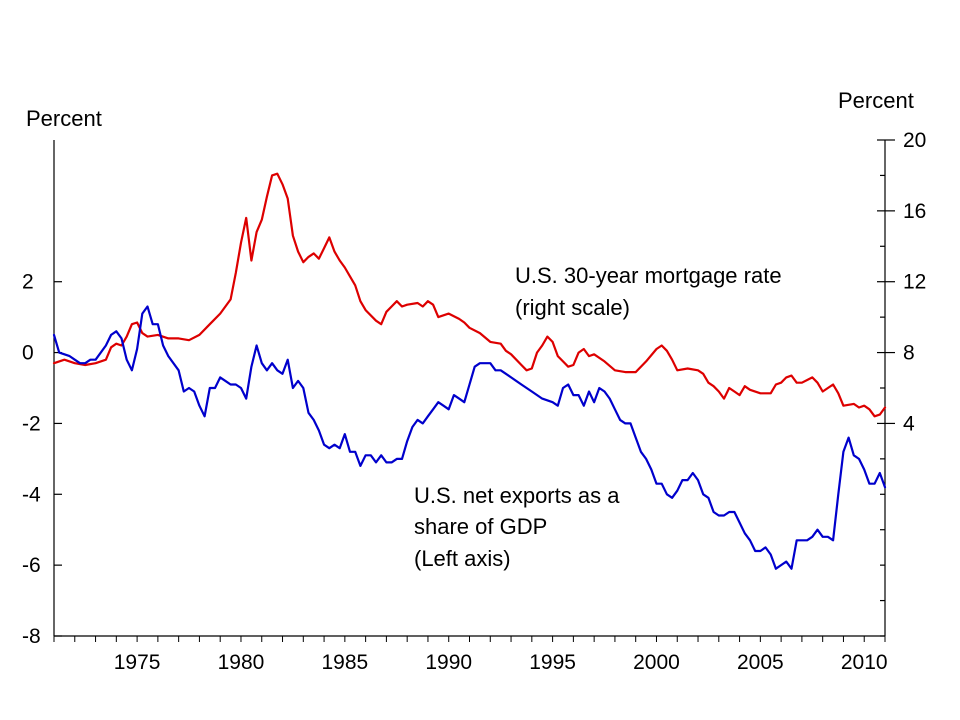 This screenshot has width=960, height=720. Describe the element at coordinates (517, 495) in the screenshot. I see `net-exports-annotation-line-1: U.S. net exports as a` at that location.